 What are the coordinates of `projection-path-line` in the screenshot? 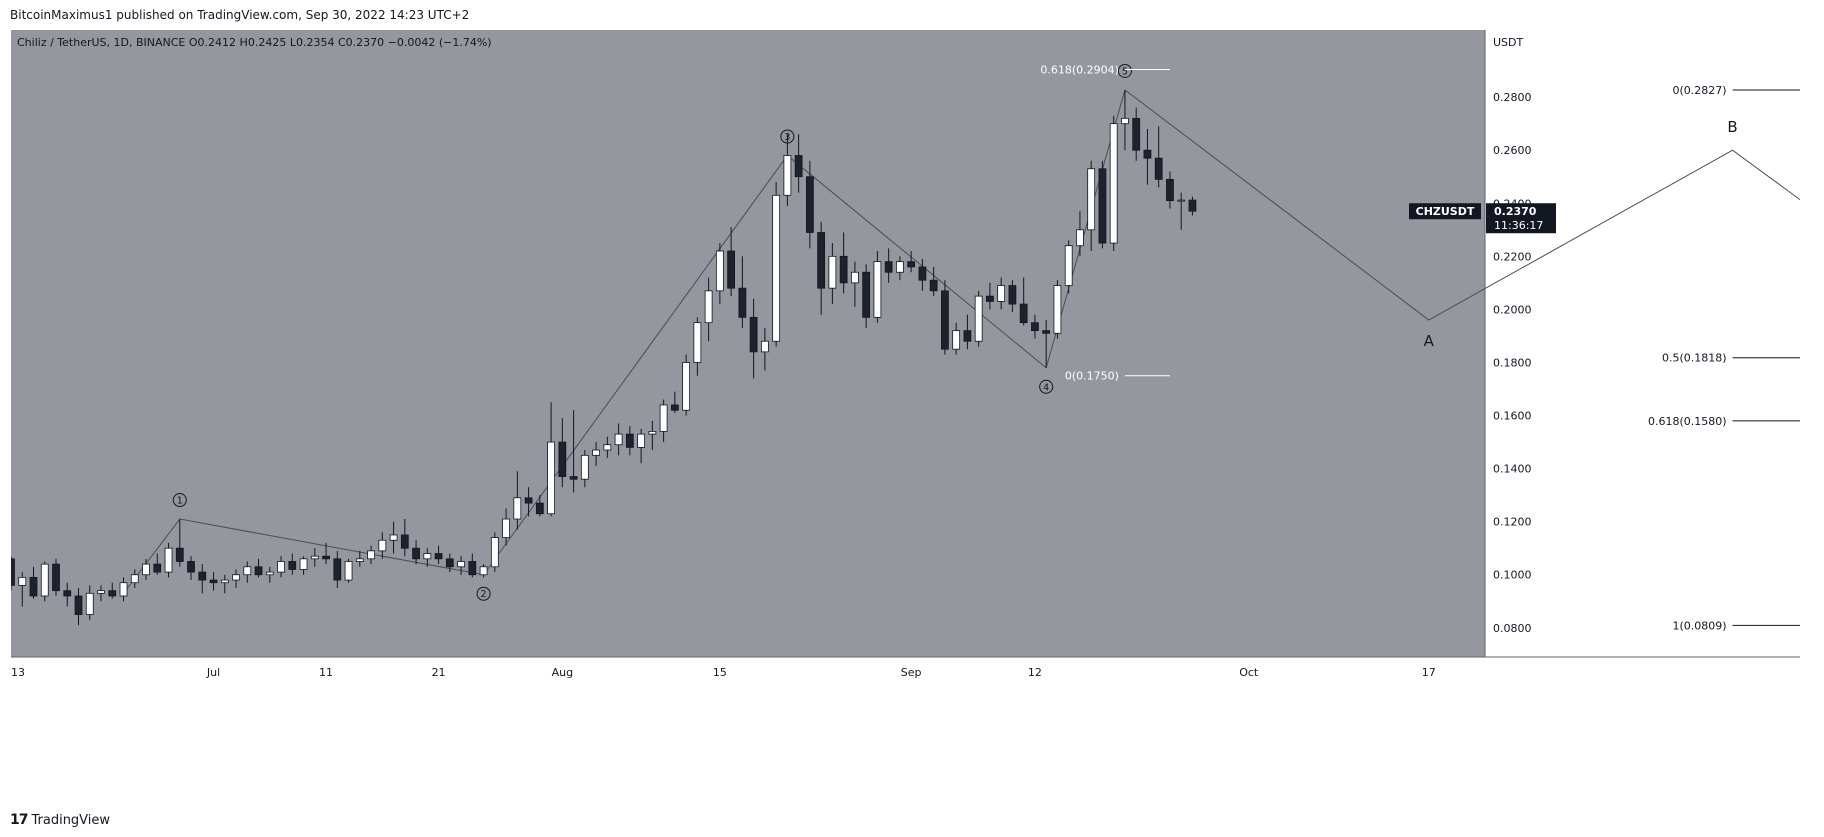 It's located at (1462, 205).